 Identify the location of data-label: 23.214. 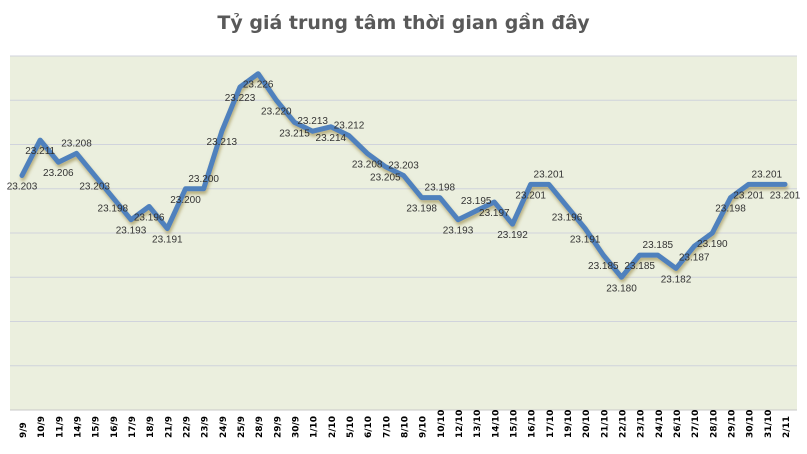
(331, 138).